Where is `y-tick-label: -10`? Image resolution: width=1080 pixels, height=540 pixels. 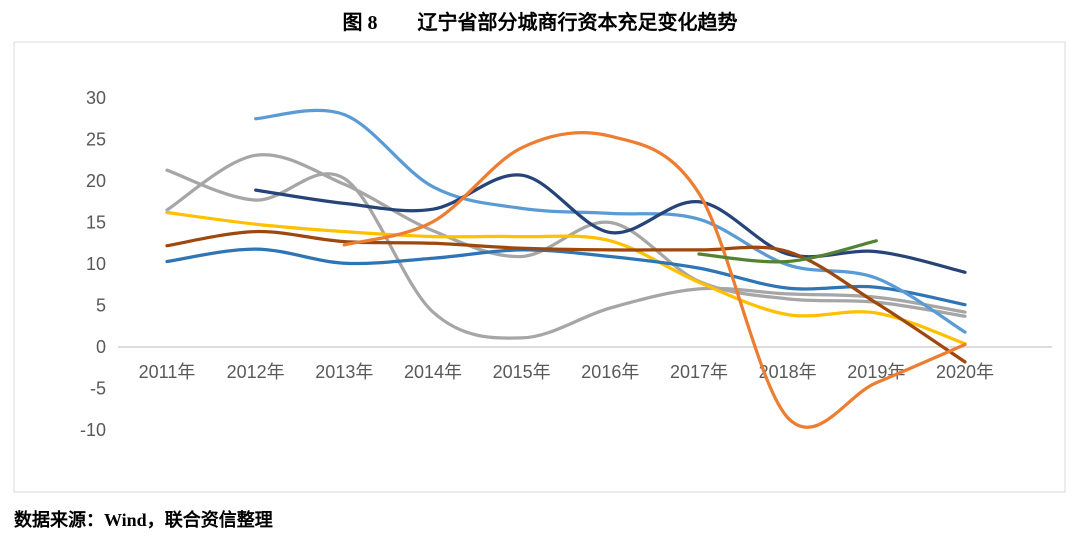
y-tick-label: -10 is located at coordinates (93, 430).